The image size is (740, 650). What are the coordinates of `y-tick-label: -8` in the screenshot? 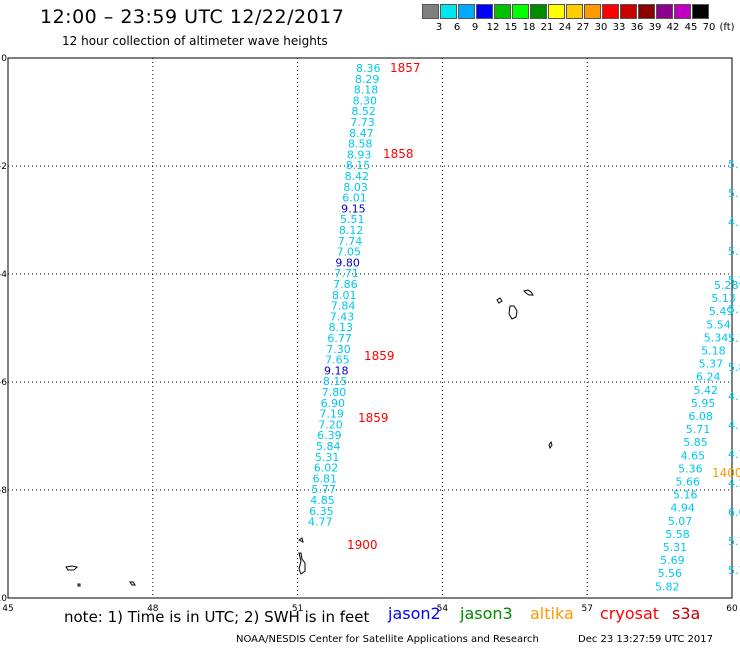 It's located at (3, 491).